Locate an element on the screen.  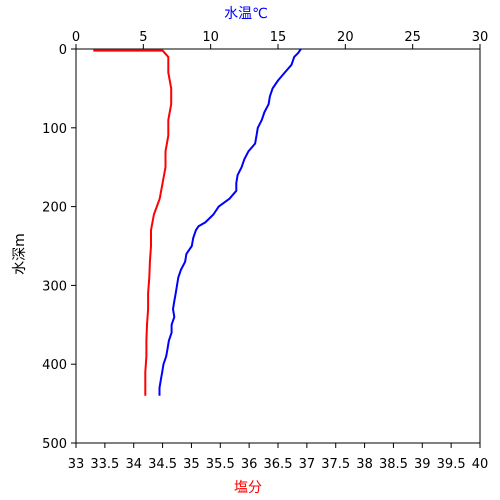
bottom-tick-label: 40 is located at coordinates (480, 464).